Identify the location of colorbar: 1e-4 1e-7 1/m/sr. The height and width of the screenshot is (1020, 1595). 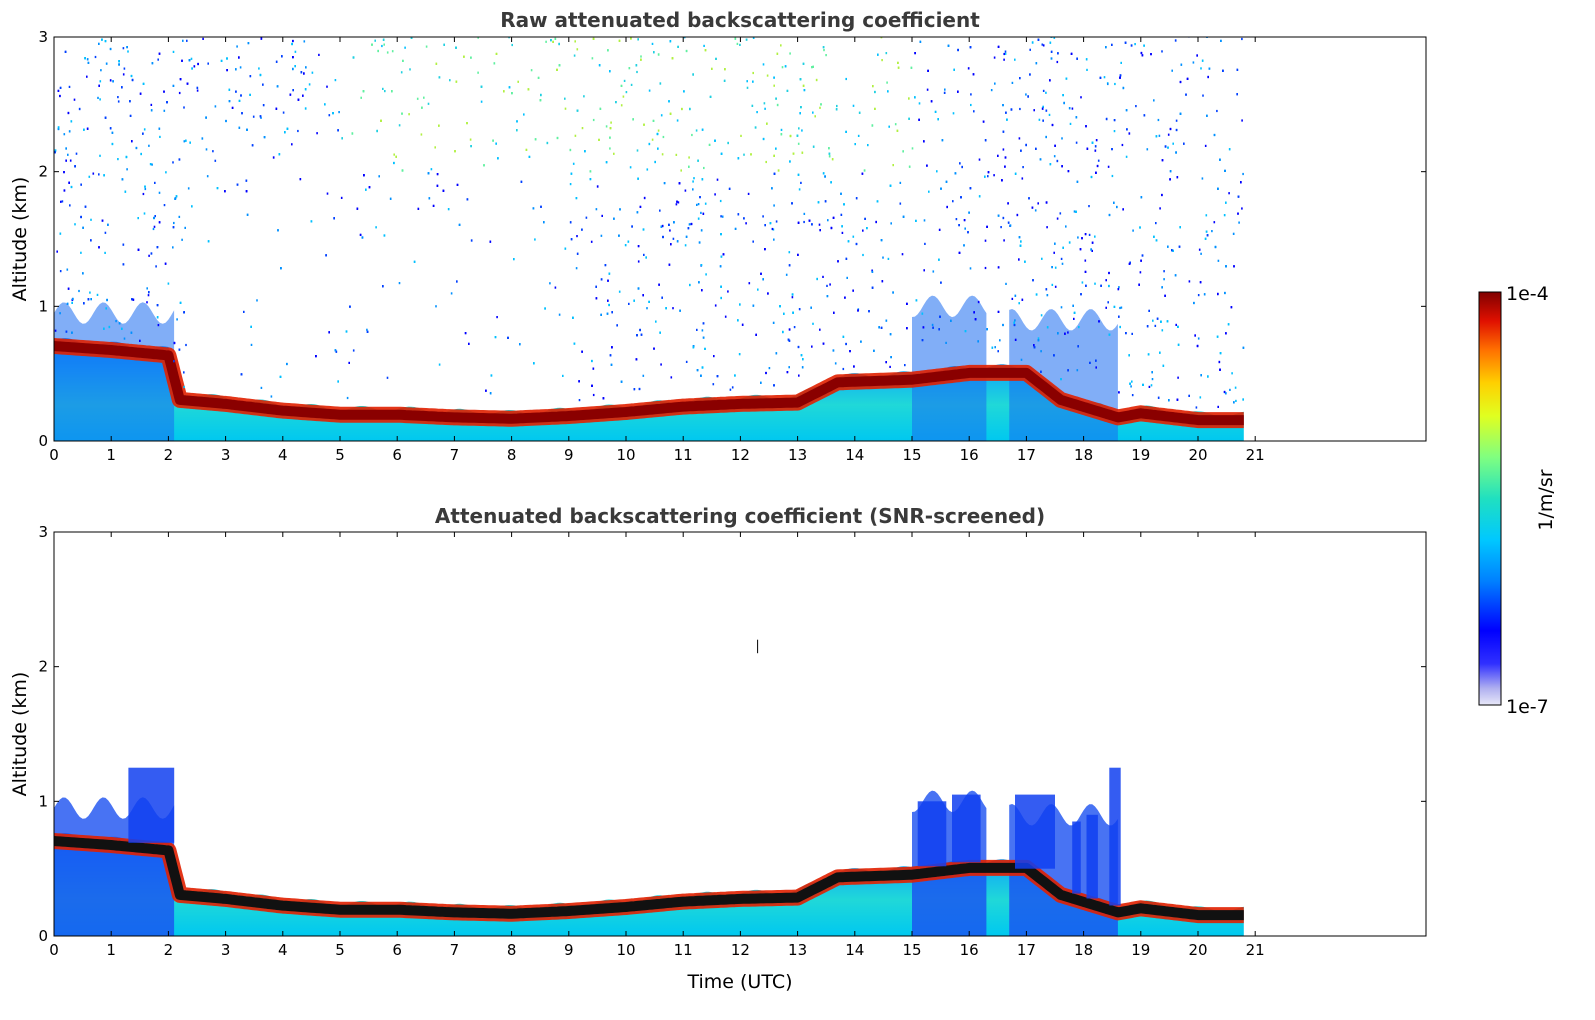
(1517, 500).